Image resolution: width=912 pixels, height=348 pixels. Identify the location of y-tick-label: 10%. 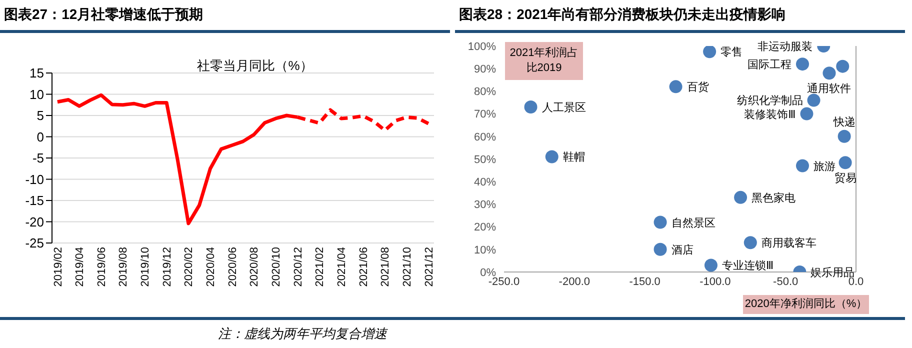
(485, 250).